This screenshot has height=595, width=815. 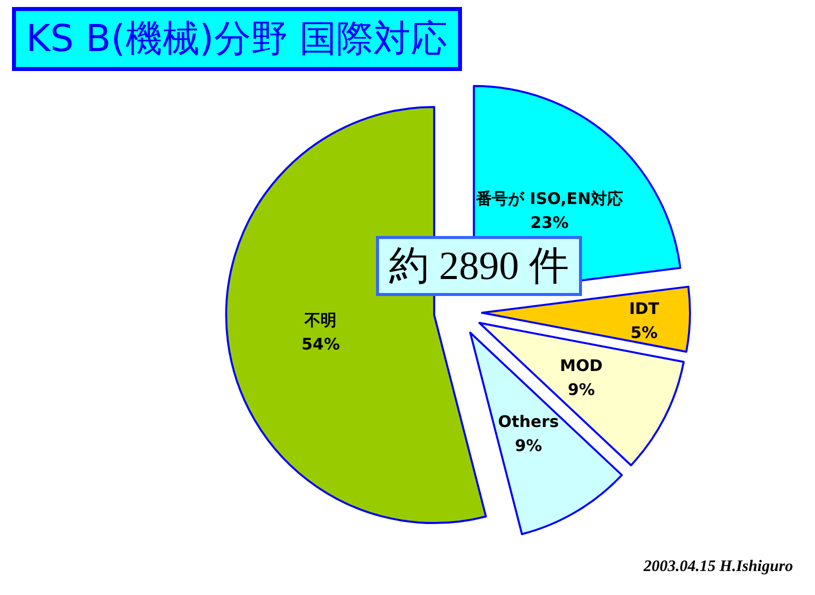 What do you see at coordinates (644, 332) in the screenshot?
I see `data-label: 5%` at bounding box center [644, 332].